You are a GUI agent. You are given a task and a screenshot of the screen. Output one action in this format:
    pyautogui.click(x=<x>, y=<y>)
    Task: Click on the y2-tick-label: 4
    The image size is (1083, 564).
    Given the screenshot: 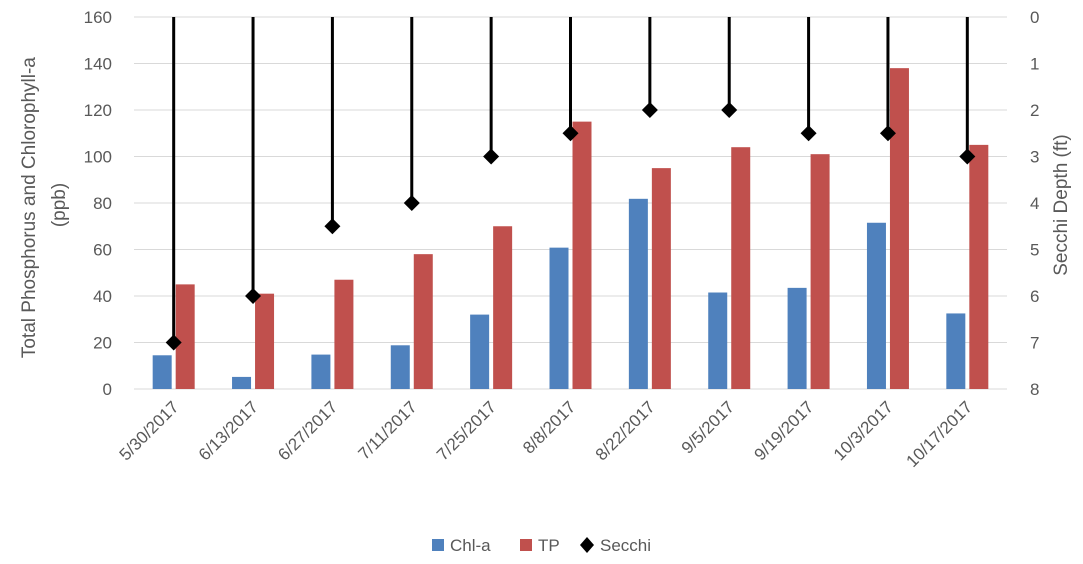 What is the action you would take?
    pyautogui.click(x=1034, y=203)
    